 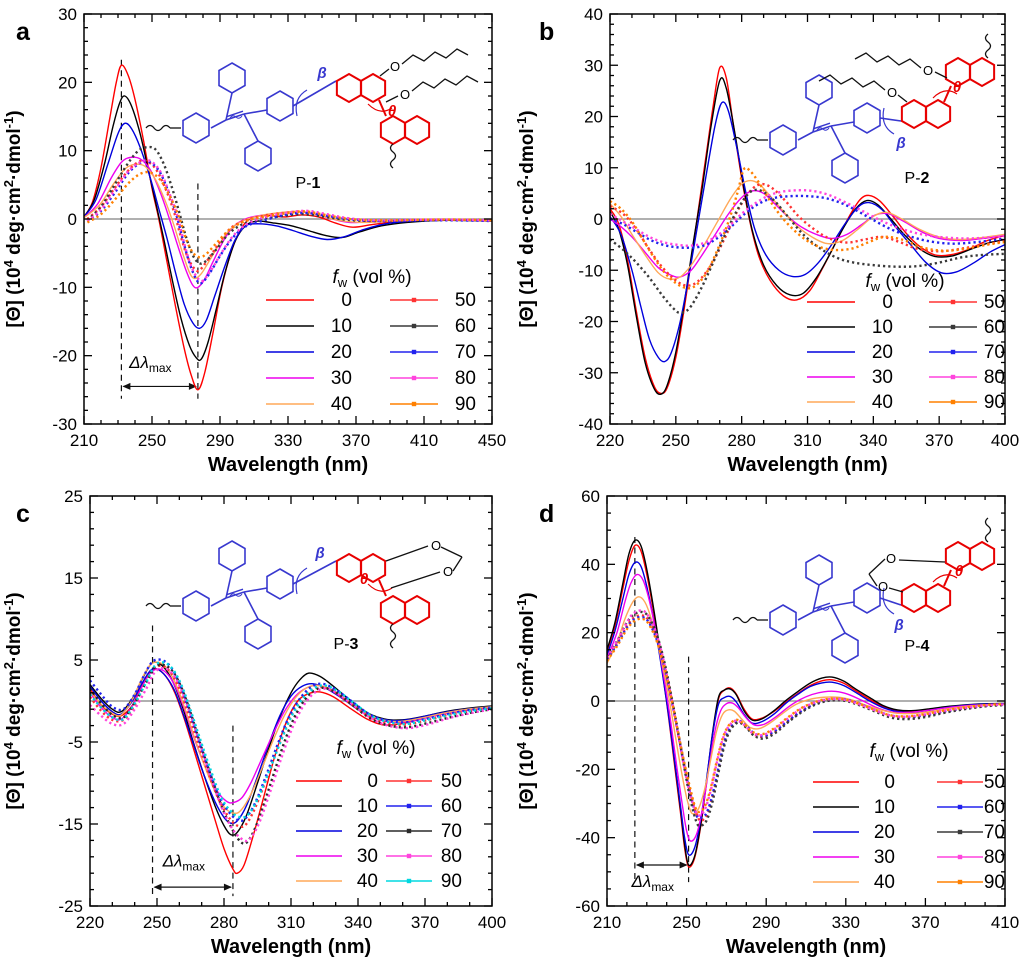 I want to click on y-tick-label: -30, so click(x=64, y=424).